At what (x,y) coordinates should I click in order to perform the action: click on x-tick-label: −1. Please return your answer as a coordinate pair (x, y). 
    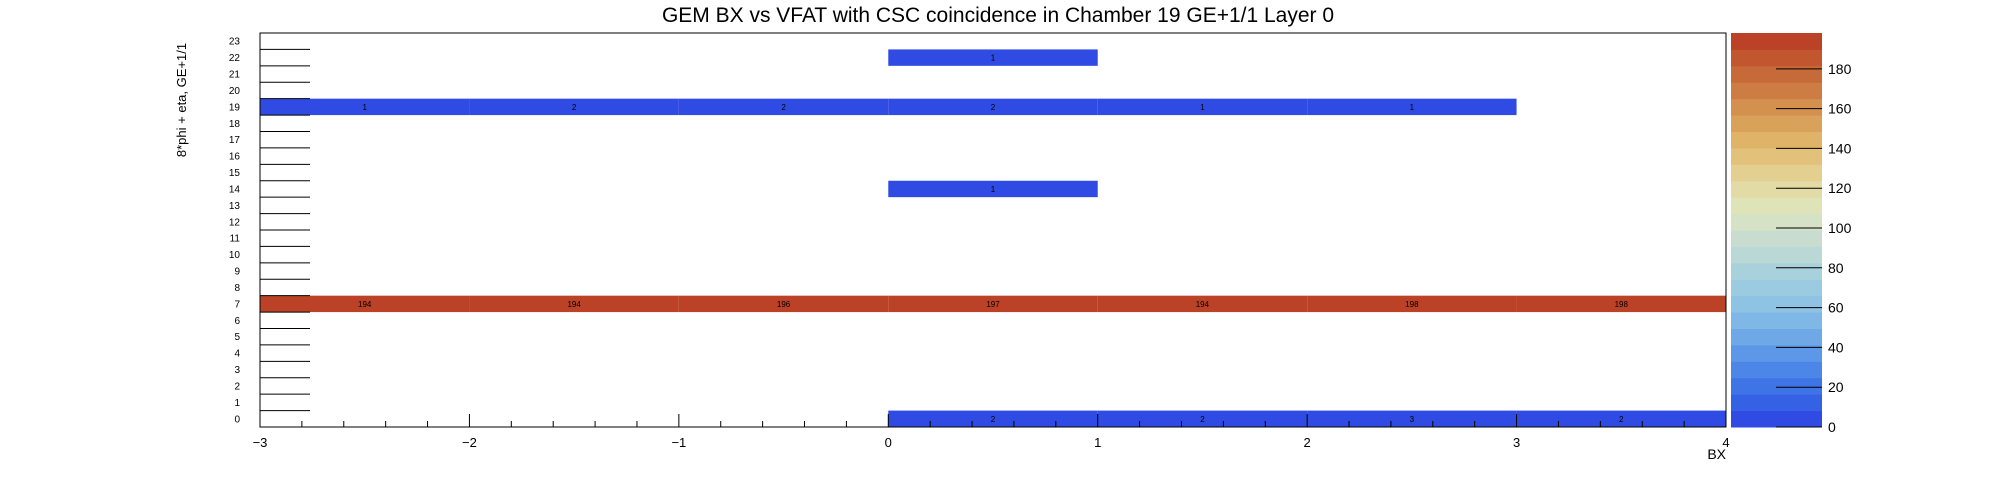
    Looking at the image, I should click on (678, 442).